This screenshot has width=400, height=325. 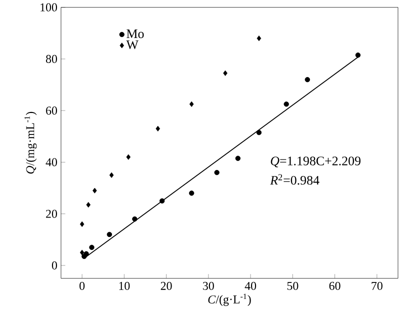 I want to click on x-tick-label: 70, so click(x=377, y=286).